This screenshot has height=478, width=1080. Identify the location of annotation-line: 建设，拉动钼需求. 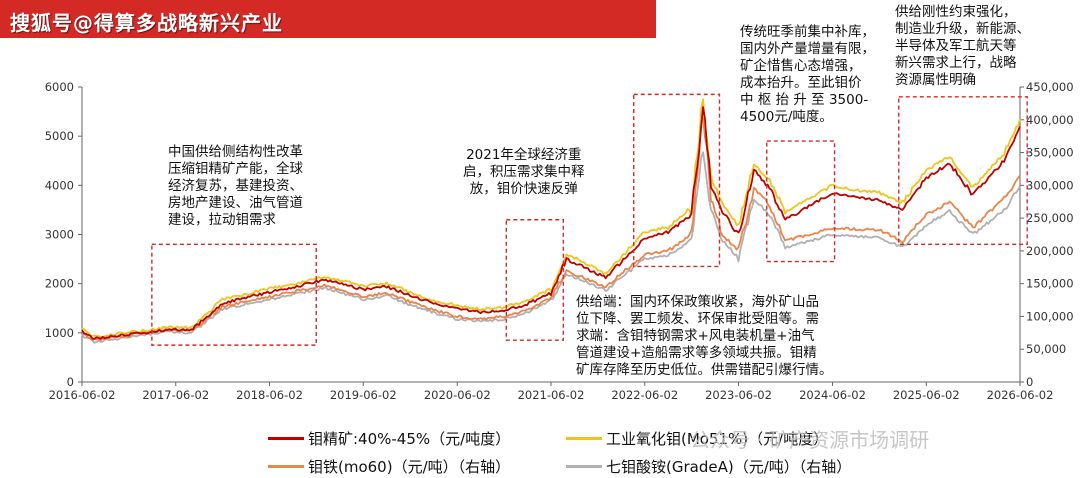
(222, 220).